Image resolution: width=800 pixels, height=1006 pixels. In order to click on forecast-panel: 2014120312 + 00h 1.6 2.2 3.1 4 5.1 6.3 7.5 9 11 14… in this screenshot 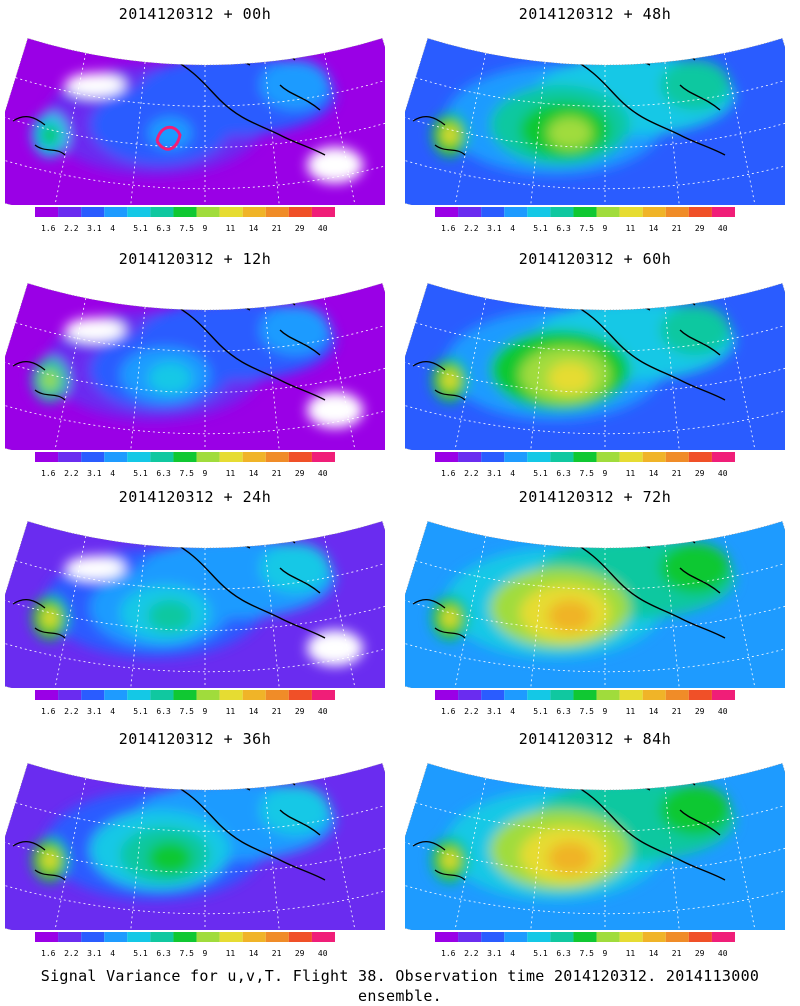, I will do `click(195, 125)`.